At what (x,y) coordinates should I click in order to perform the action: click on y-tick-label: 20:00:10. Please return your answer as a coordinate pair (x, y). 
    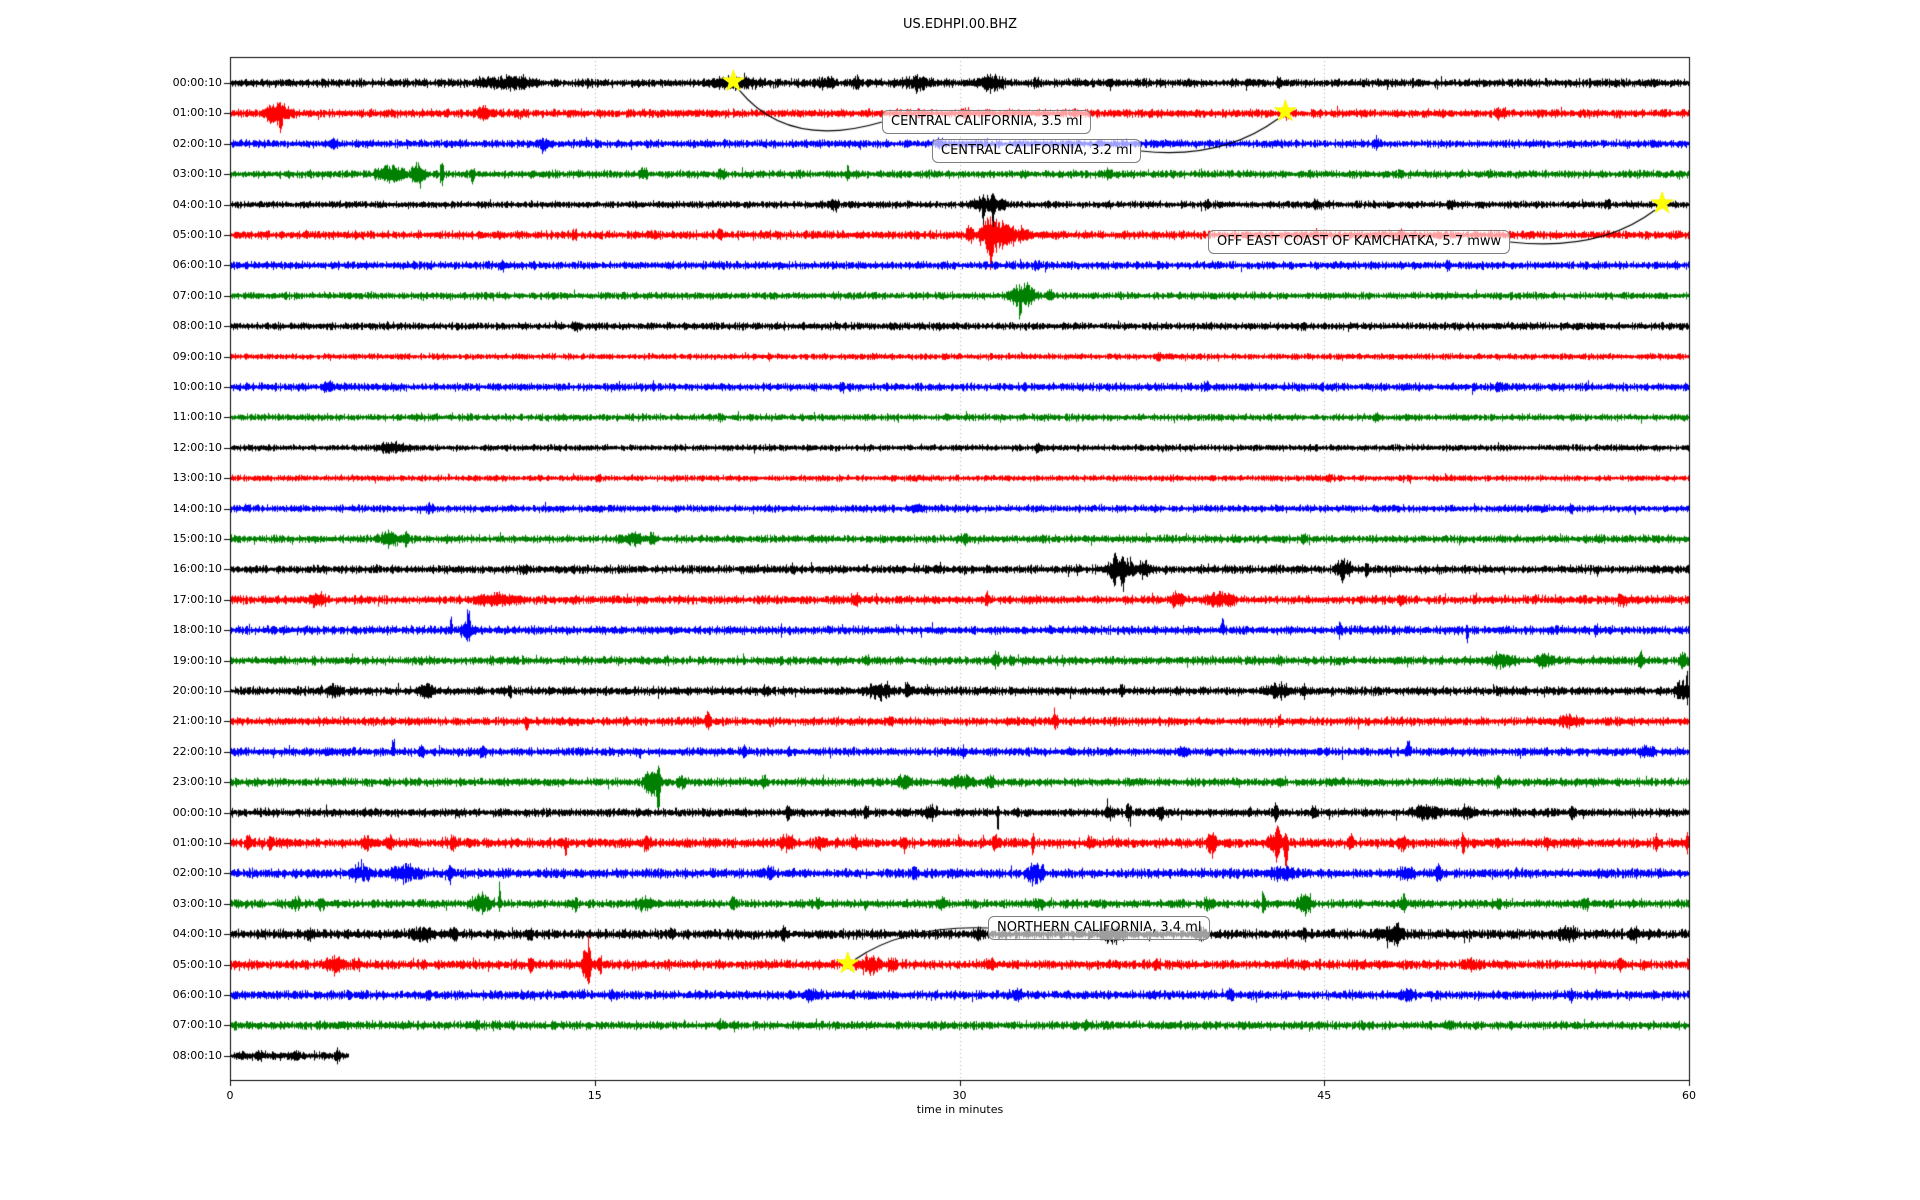
    Looking at the image, I should click on (197, 690).